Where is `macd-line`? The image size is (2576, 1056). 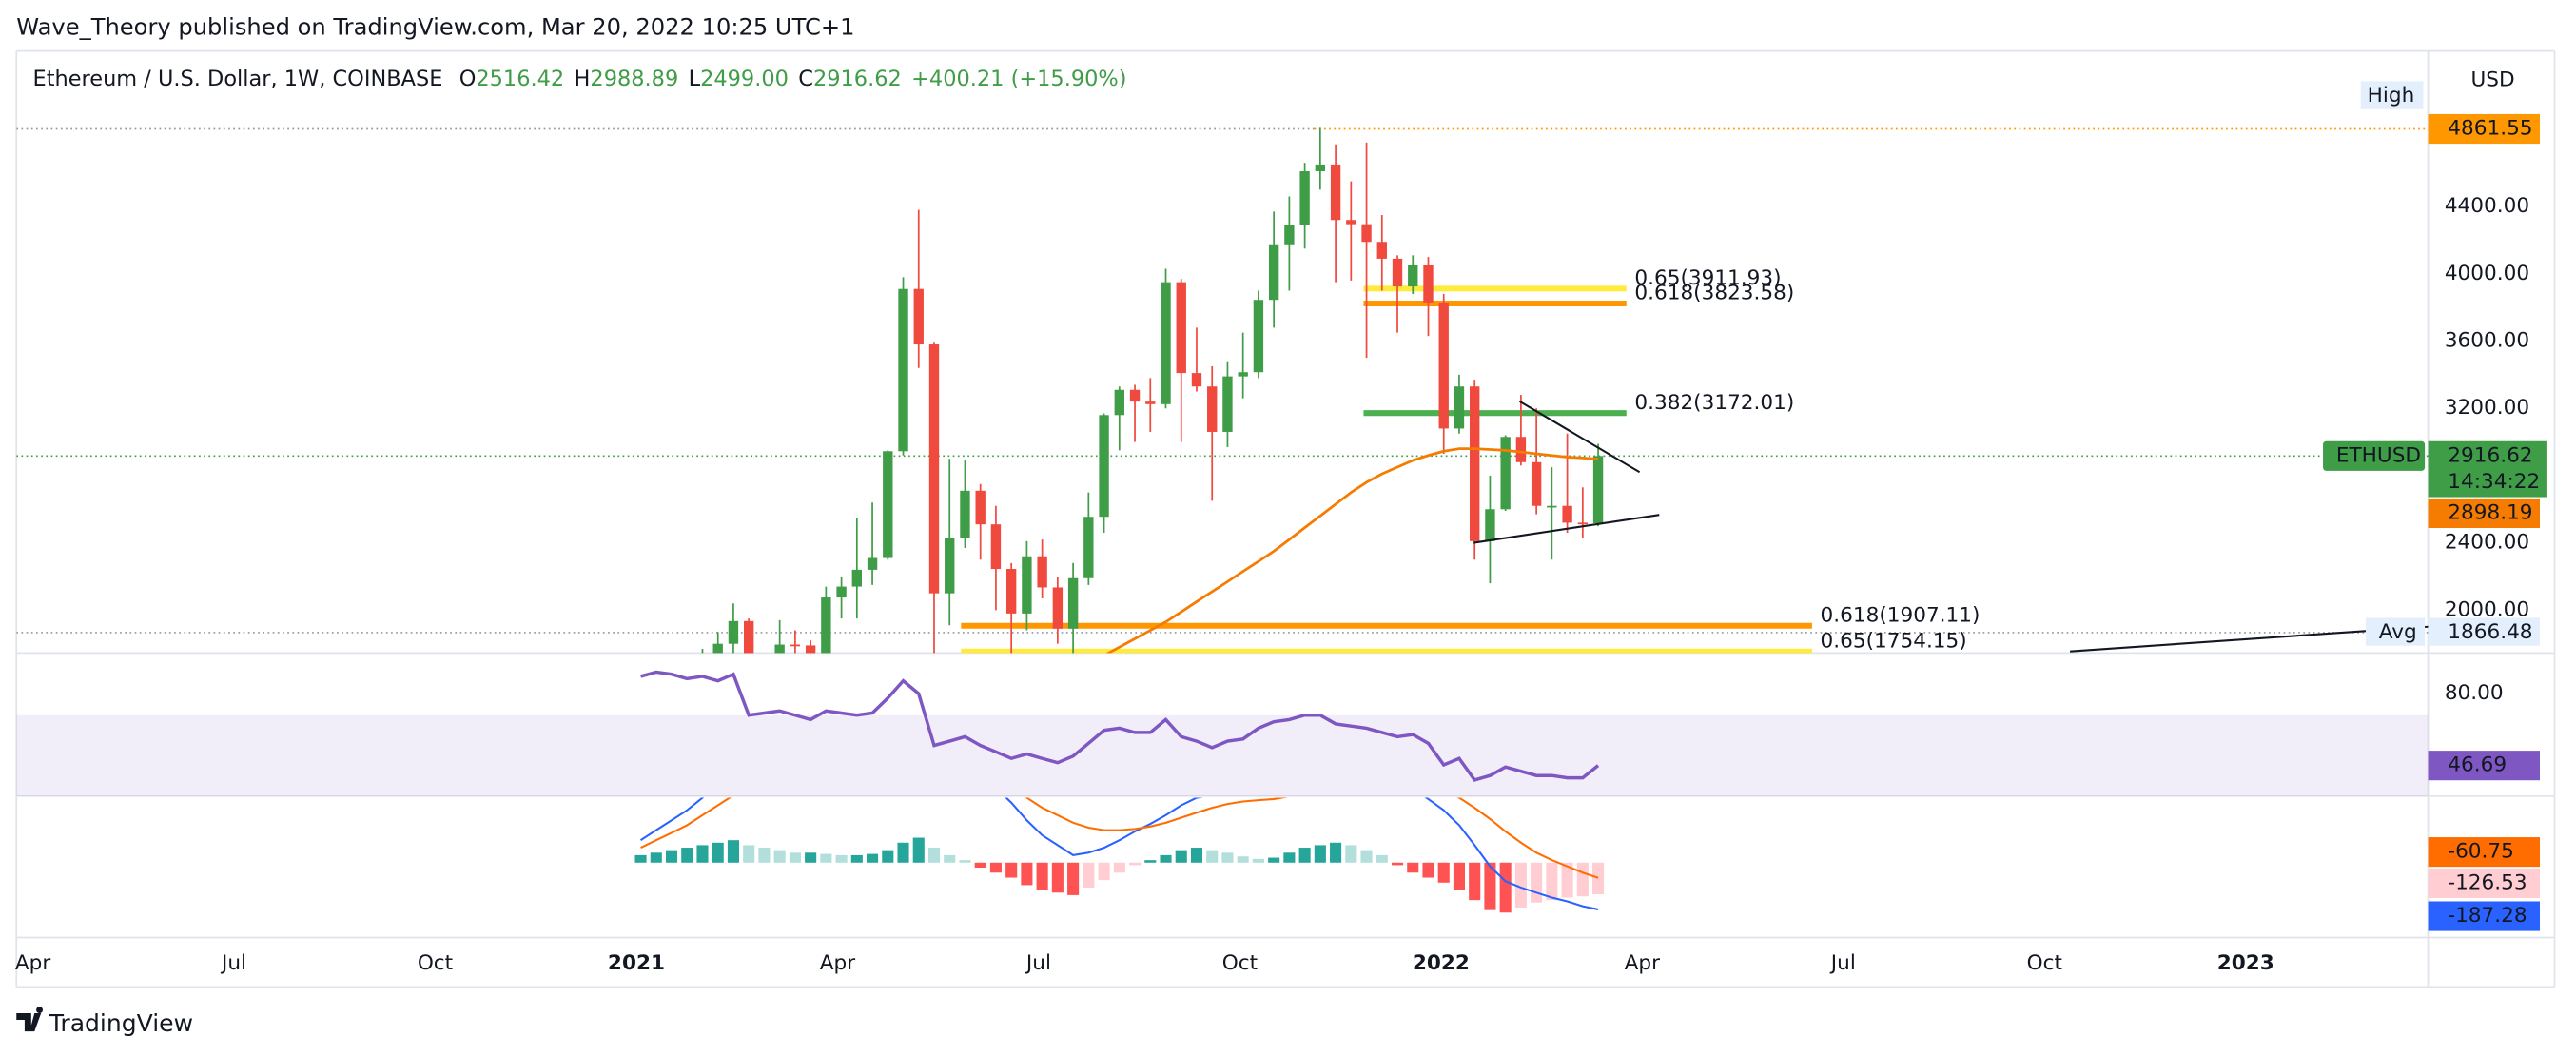
macd-line is located at coordinates (1119, 853).